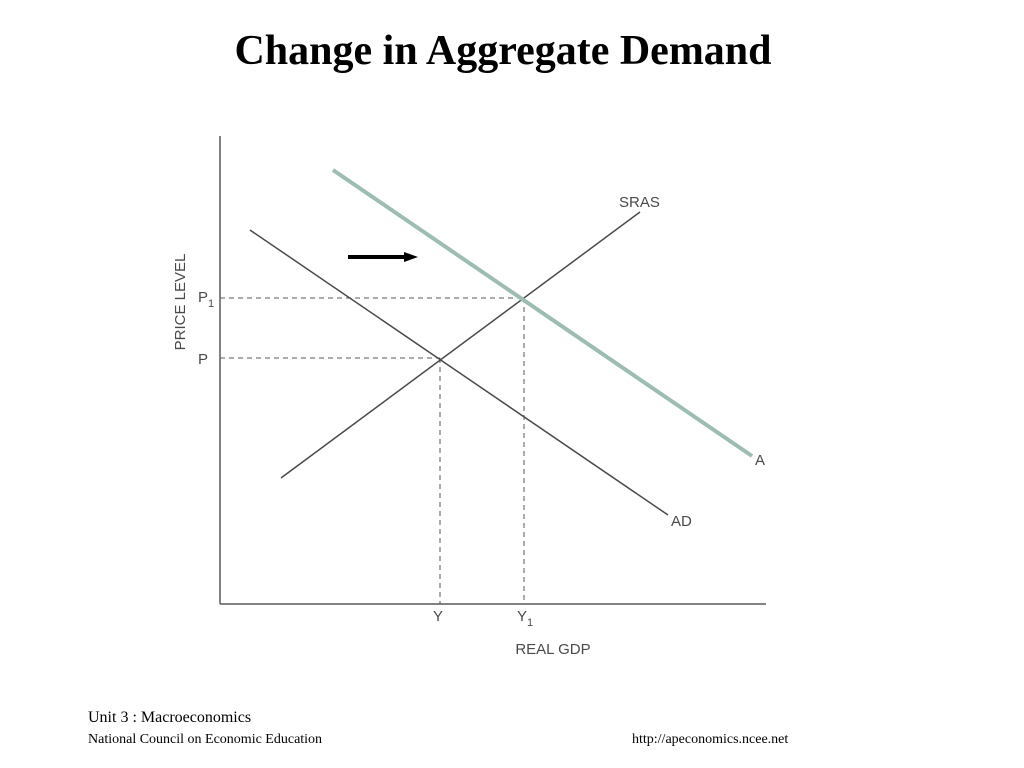 The image size is (1024, 768). What do you see at coordinates (503, 51) in the screenshot?
I see `slide-title: Change in Aggregate Demand` at bounding box center [503, 51].